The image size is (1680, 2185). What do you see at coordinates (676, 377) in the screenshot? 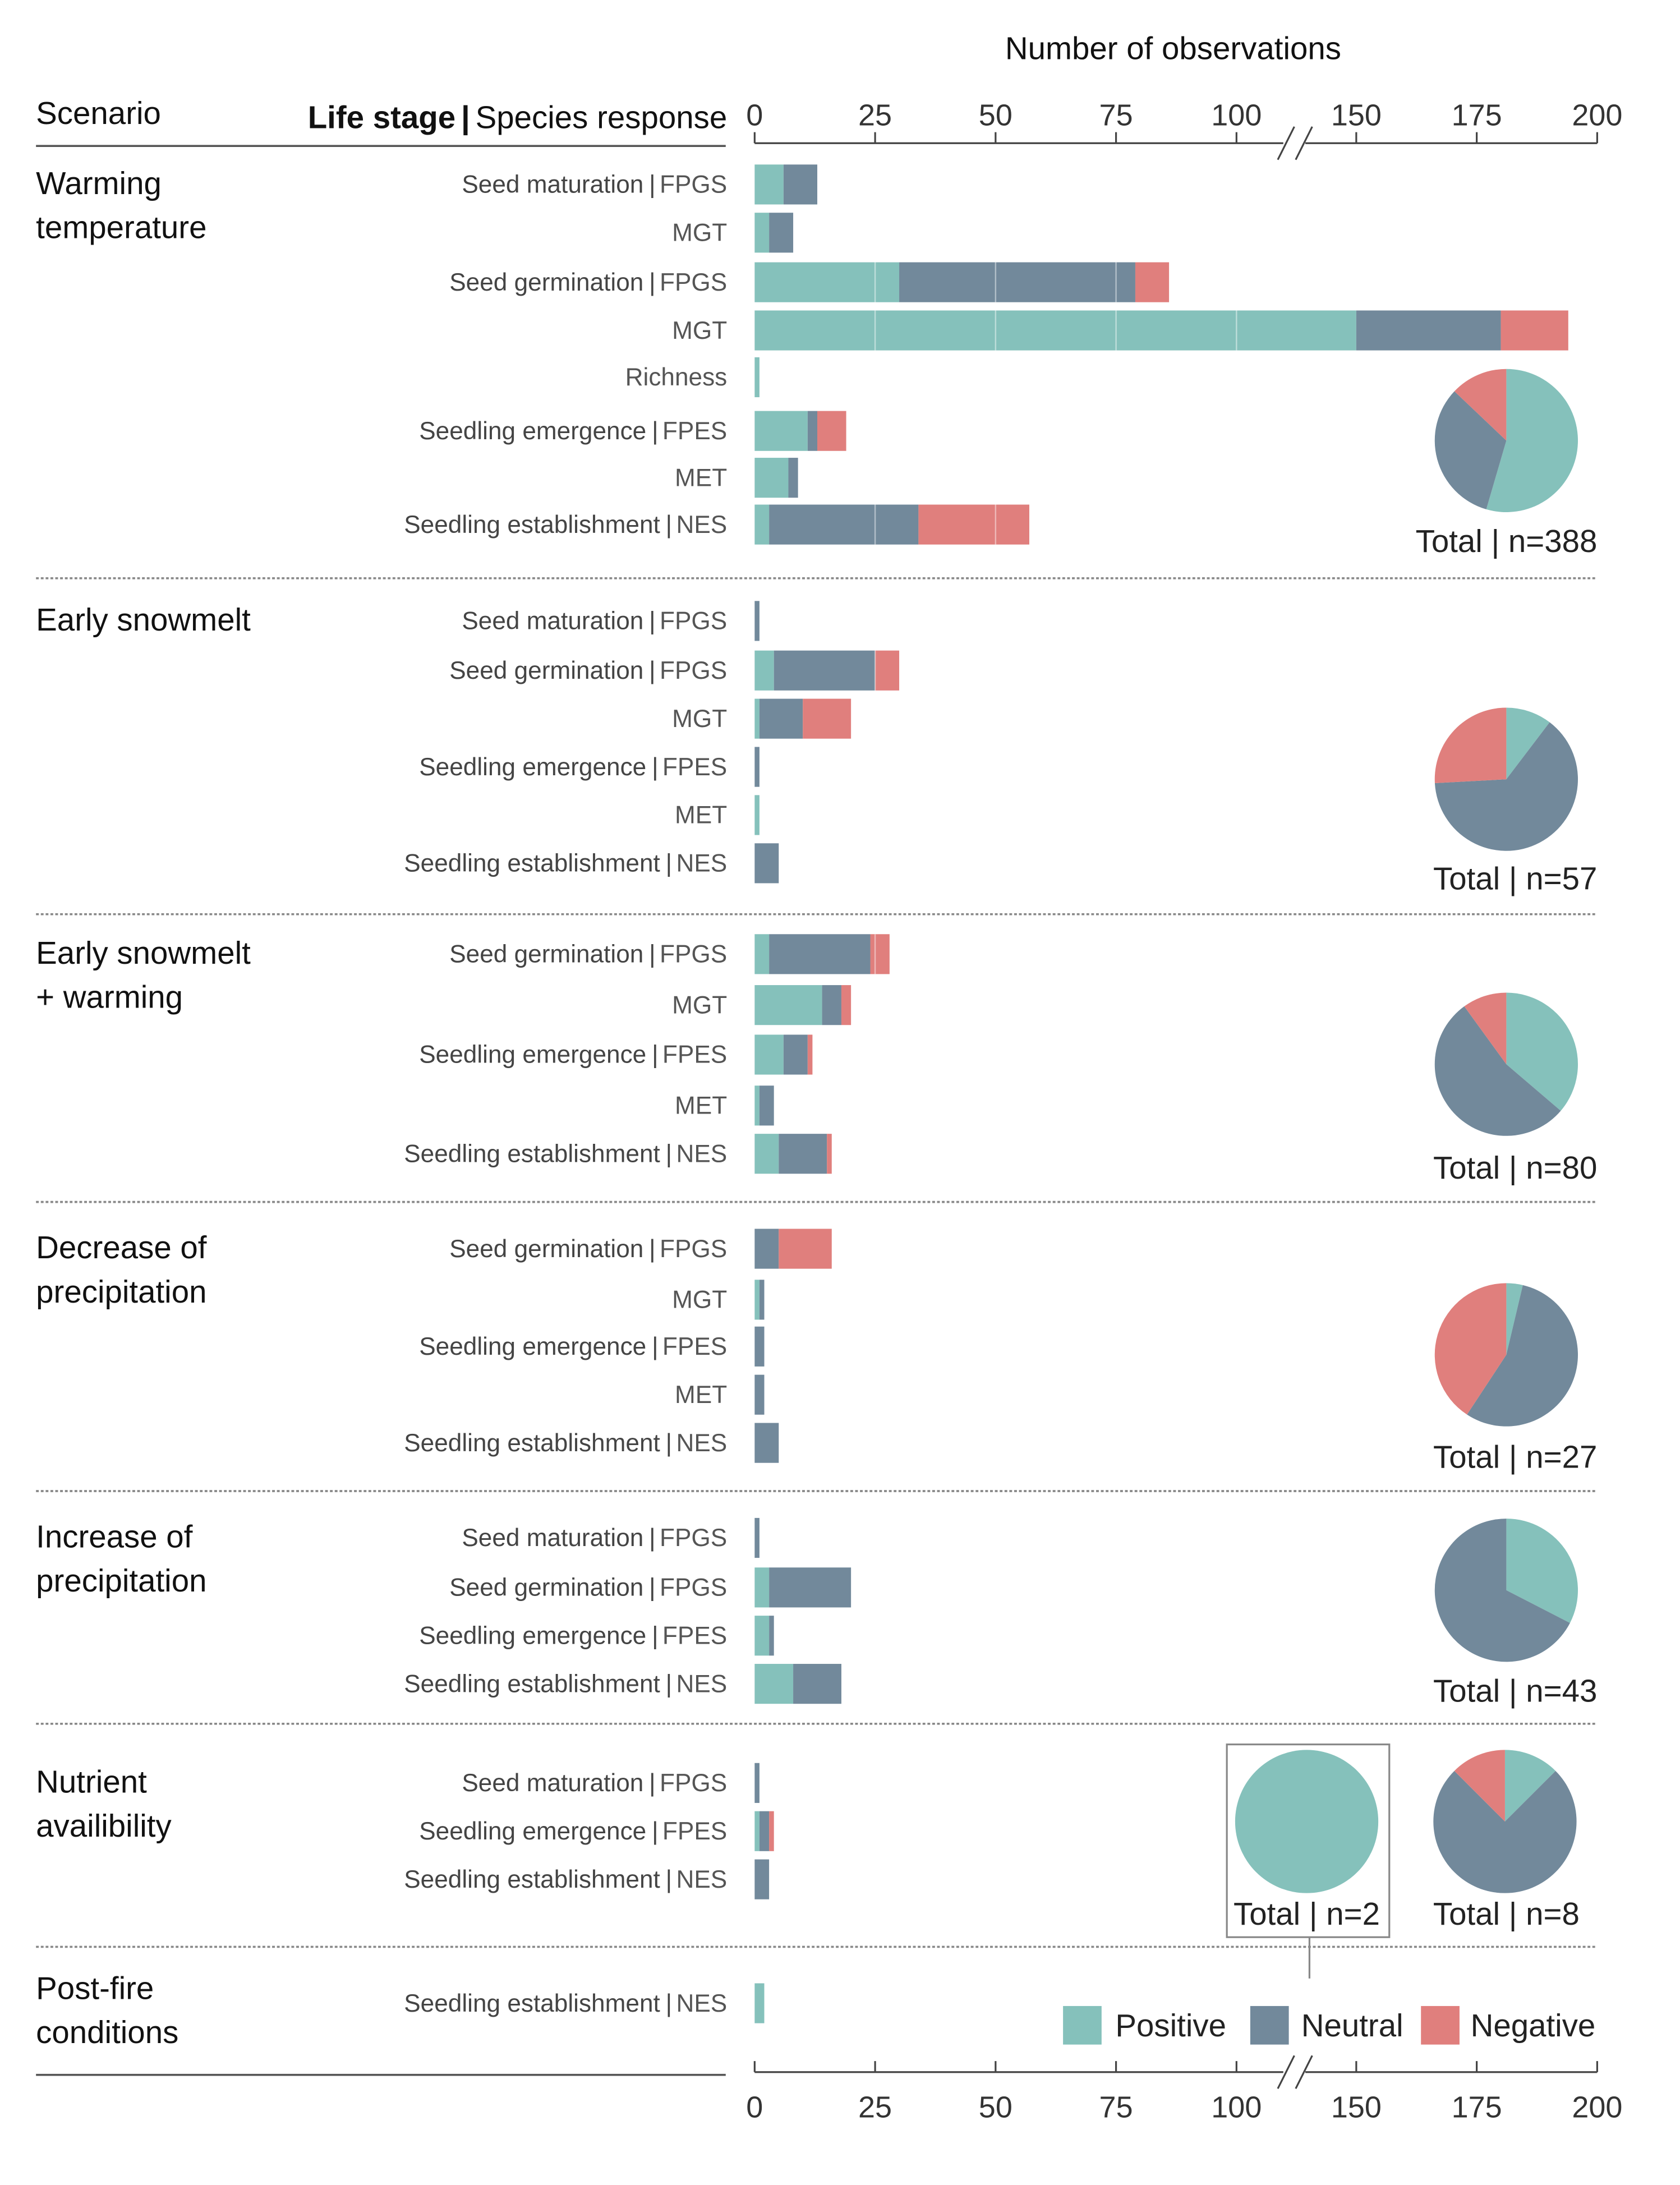
I see `species-response: Richness` at bounding box center [676, 377].